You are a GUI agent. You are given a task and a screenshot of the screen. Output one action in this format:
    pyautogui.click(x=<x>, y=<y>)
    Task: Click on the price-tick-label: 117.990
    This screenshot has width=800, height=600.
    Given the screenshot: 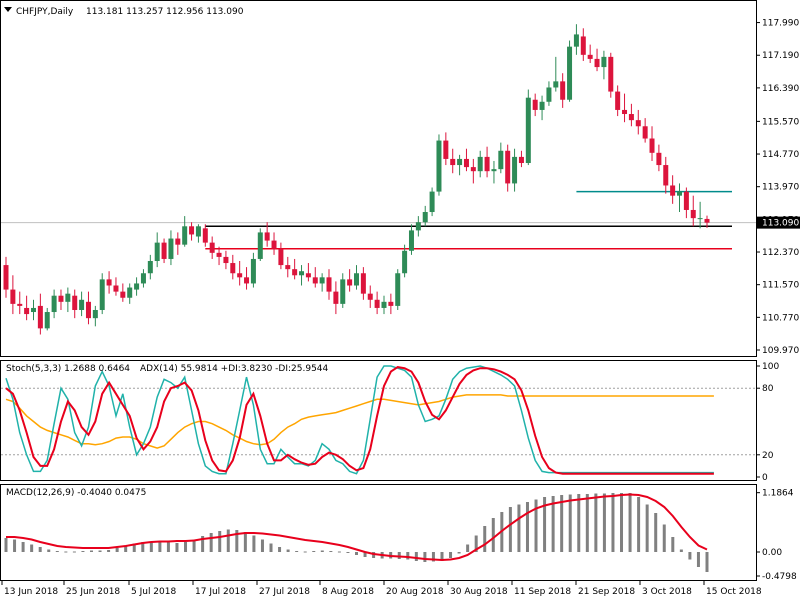 What is the action you would take?
    pyautogui.click(x=780, y=24)
    